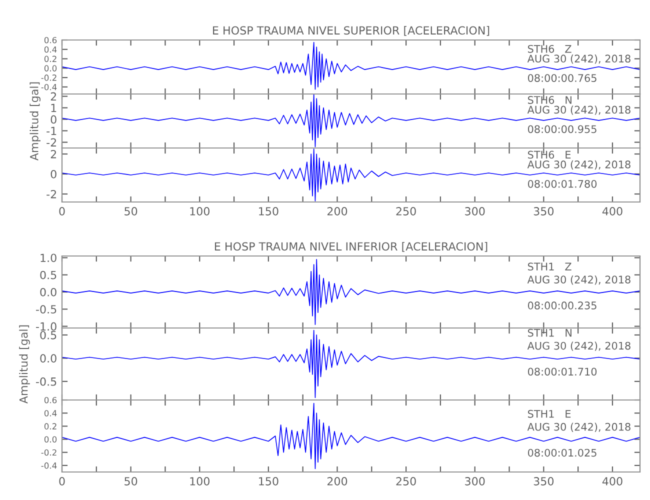  I want to click on chart-title: E HOSP TRAUMA NIVEL SUPERIOR [ACELERACION], so click(351, 31).